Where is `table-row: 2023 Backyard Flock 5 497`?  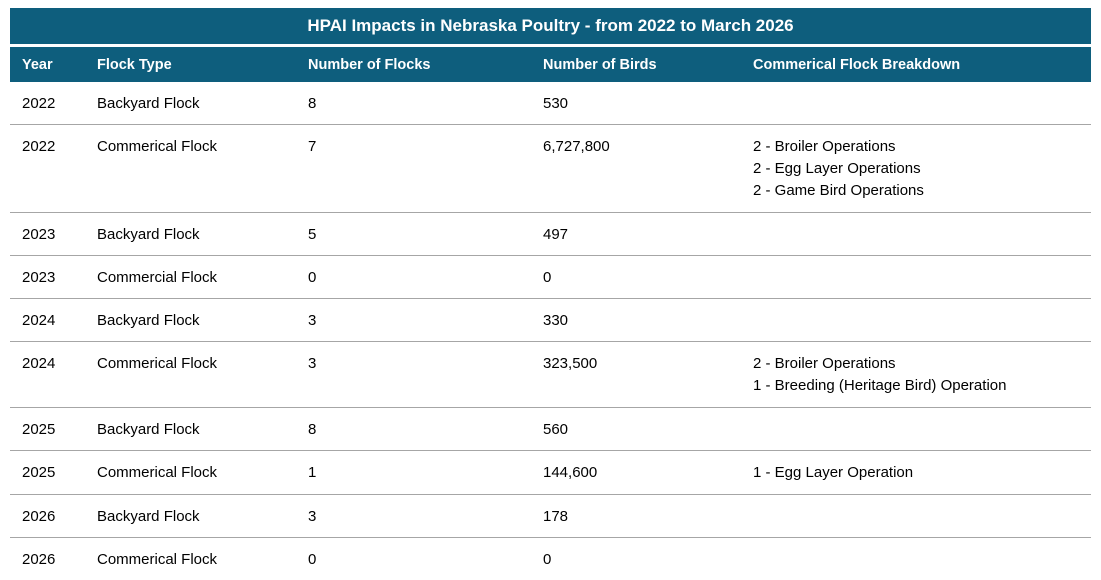 table-row: 2023 Backyard Flock 5 497 is located at coordinates (550, 234).